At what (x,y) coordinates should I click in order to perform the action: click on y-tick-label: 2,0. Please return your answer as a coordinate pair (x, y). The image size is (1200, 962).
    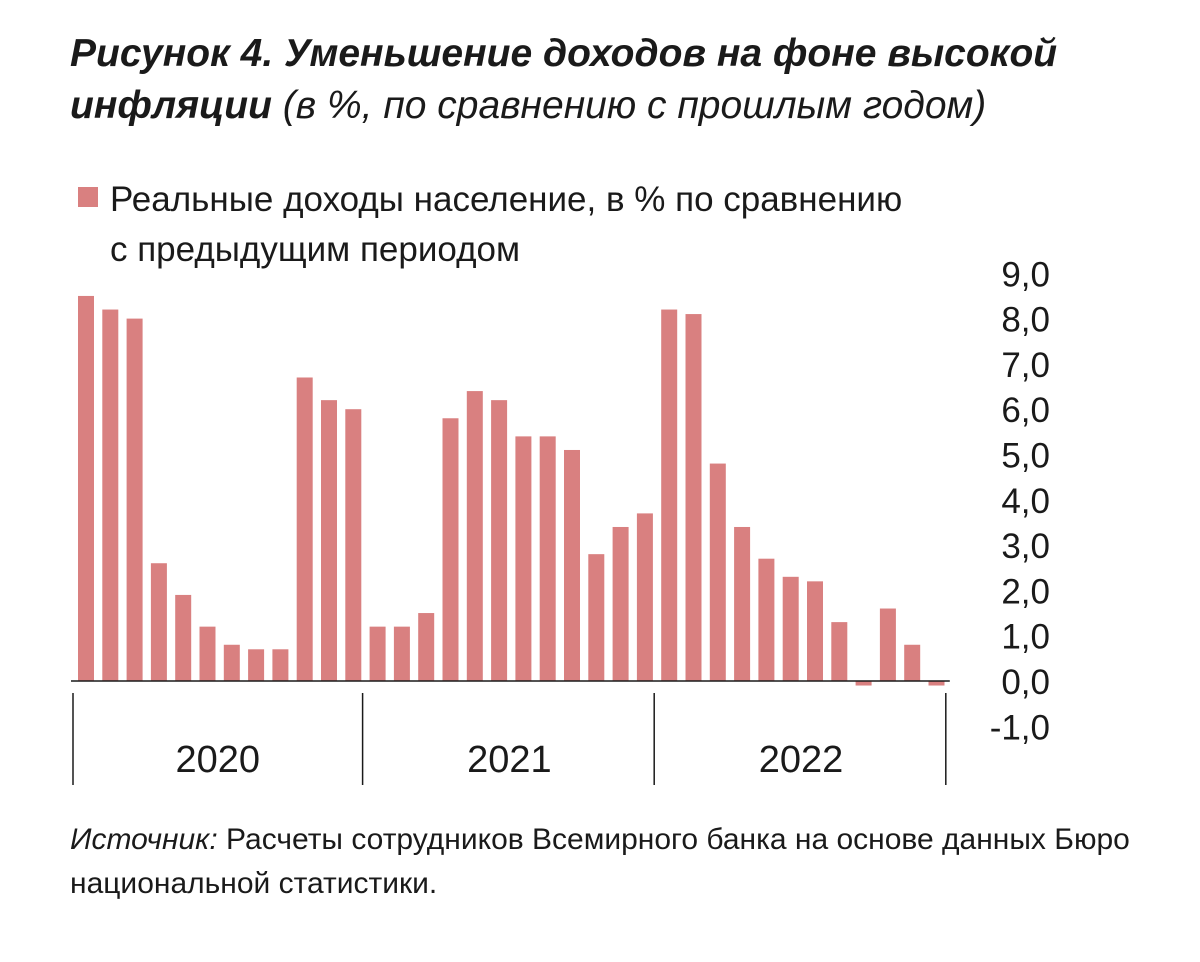
    Looking at the image, I should click on (1025, 591).